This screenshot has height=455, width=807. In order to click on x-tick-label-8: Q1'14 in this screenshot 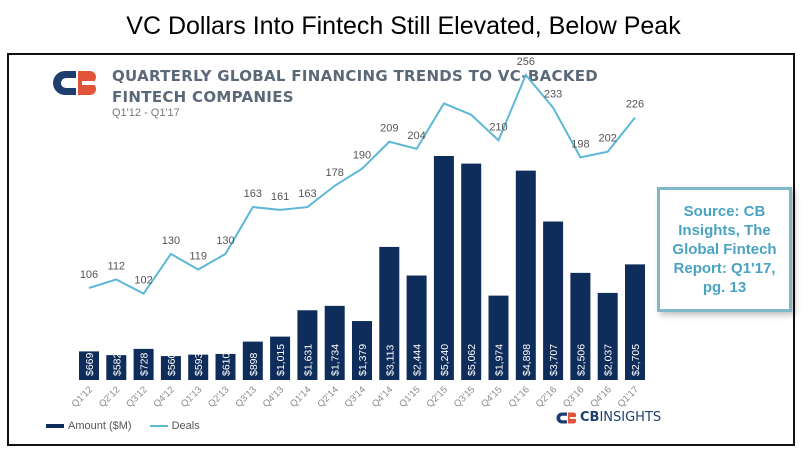, I will do `click(301, 397)`.